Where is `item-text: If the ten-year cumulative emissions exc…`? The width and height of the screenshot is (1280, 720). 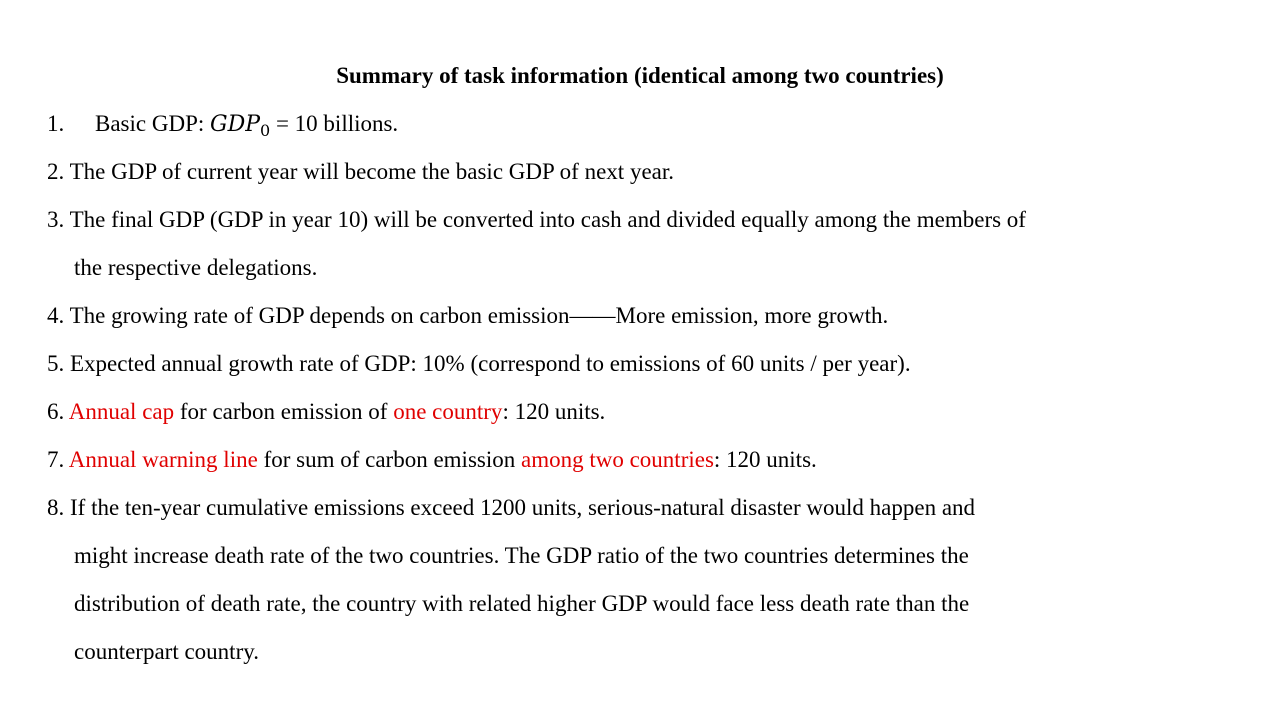
item-text: If the ten-year cumulative emissions exc… is located at coordinates (523, 507).